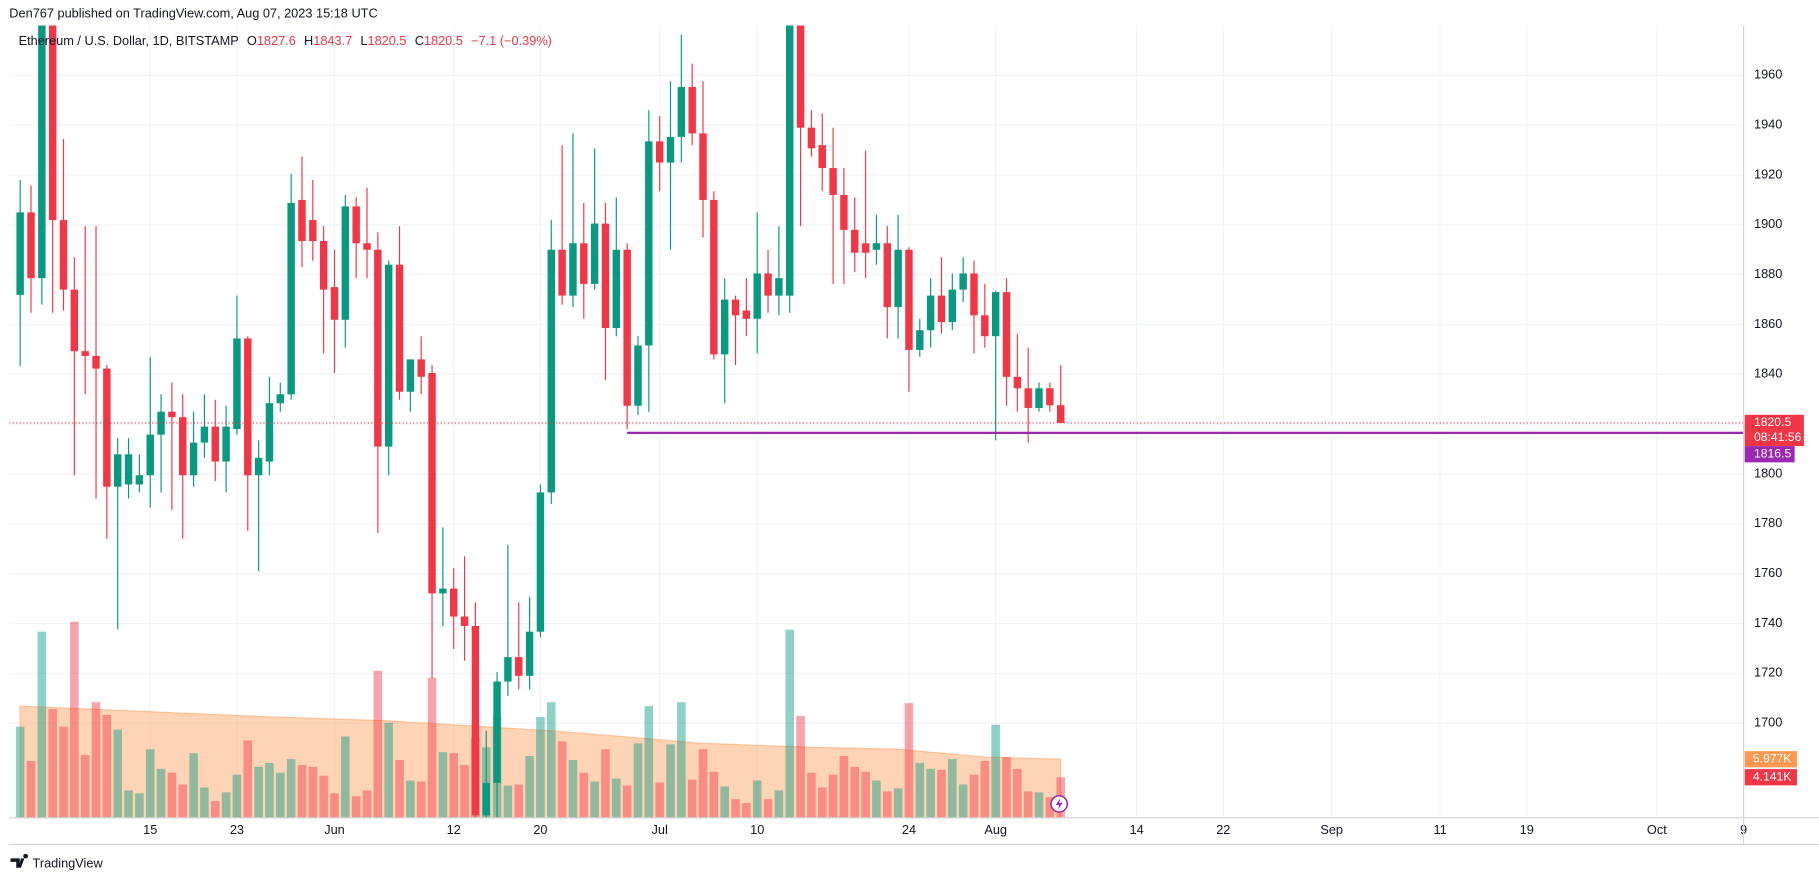 The height and width of the screenshot is (880, 1819). What do you see at coordinates (540, 829) in the screenshot?
I see `x-tick-label: 20` at bounding box center [540, 829].